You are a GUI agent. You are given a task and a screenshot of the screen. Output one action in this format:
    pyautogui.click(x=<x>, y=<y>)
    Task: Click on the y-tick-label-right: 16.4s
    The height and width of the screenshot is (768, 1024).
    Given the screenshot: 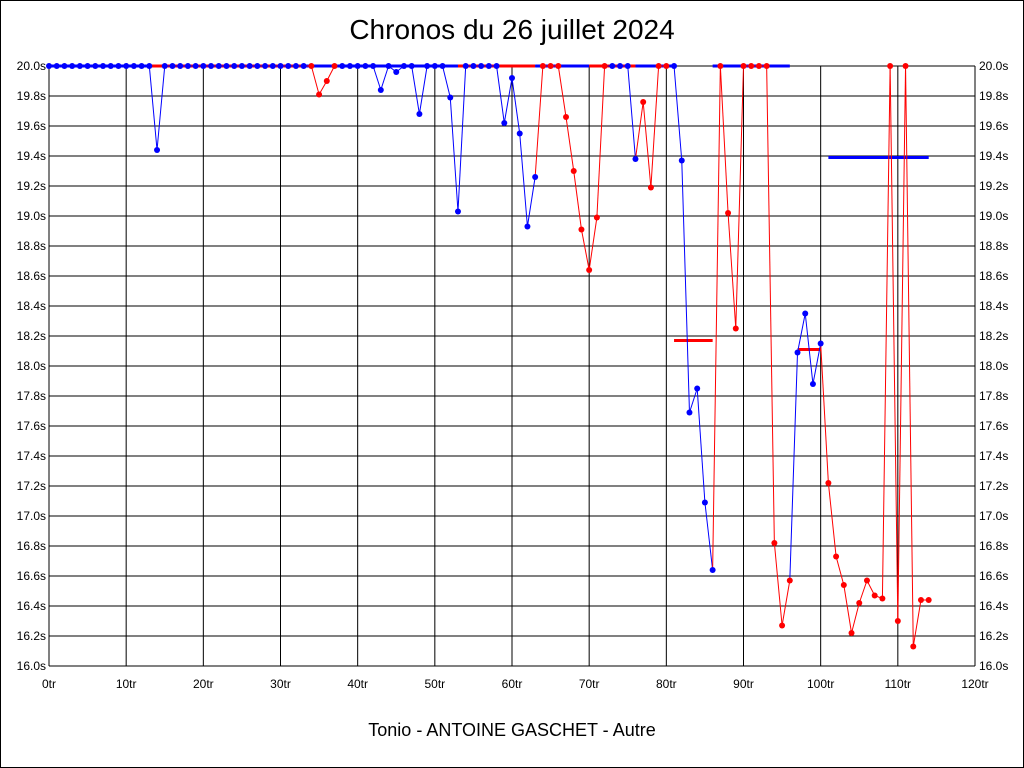 What is the action you would take?
    pyautogui.click(x=993, y=606)
    